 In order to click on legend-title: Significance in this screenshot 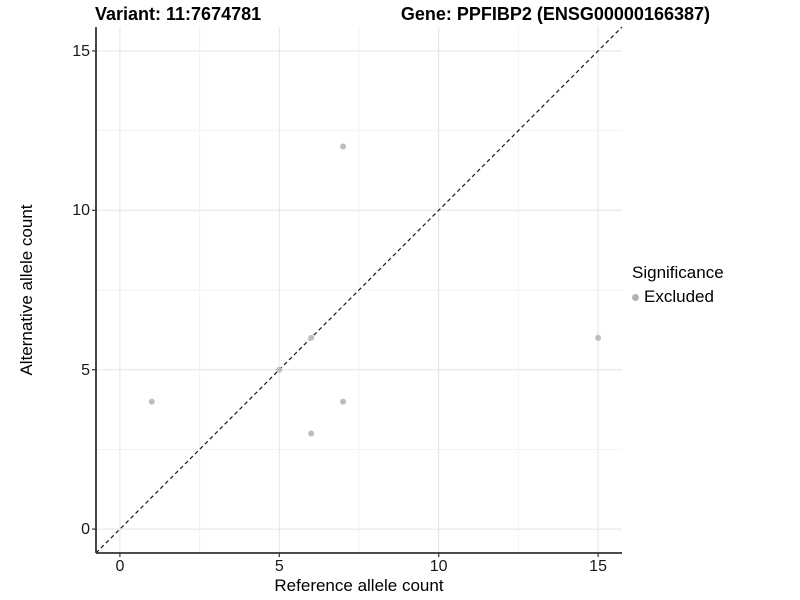, I will do `click(678, 272)`.